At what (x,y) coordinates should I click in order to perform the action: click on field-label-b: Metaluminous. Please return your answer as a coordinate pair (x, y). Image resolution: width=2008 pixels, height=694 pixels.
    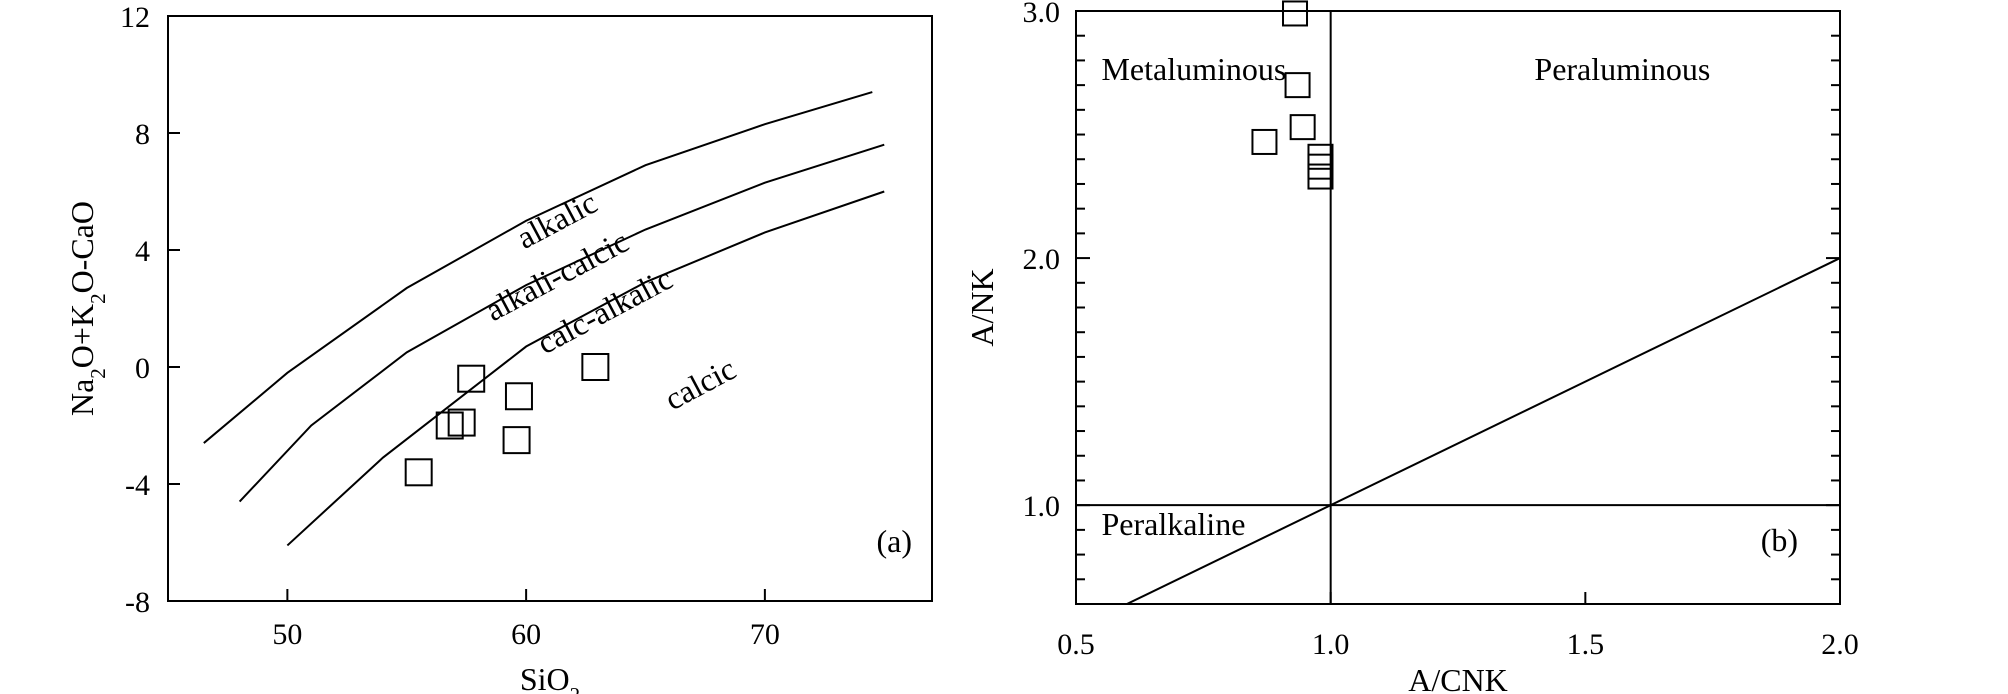
    Looking at the image, I should click on (1193, 69).